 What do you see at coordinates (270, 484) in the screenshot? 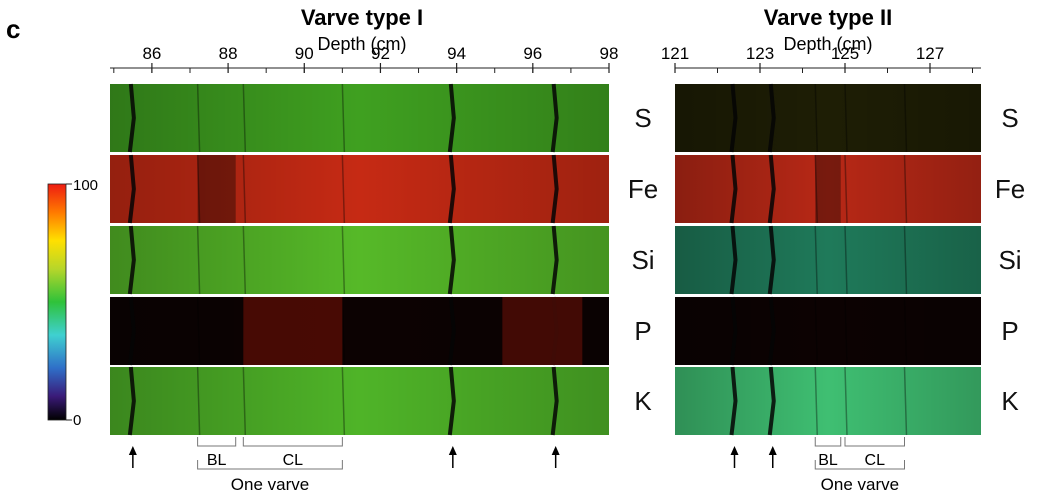
I see `varve-bracket-label: One varve` at bounding box center [270, 484].